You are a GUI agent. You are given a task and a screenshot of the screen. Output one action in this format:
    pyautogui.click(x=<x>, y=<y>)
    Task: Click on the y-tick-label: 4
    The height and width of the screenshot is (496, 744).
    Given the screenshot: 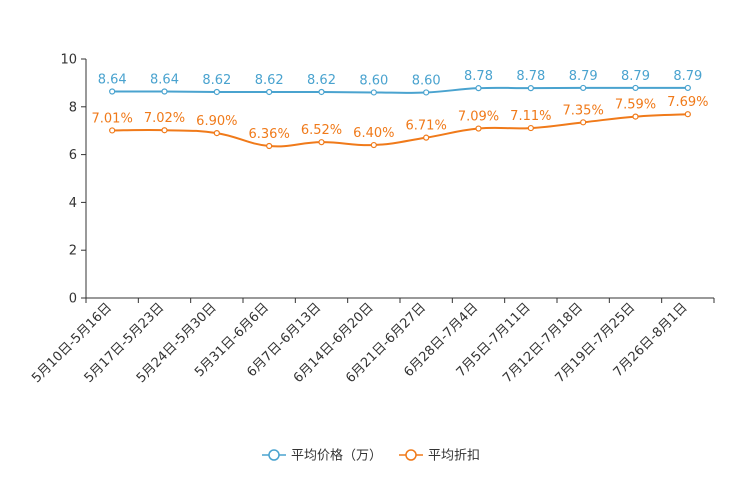 What is the action you would take?
    pyautogui.click(x=73, y=203)
    